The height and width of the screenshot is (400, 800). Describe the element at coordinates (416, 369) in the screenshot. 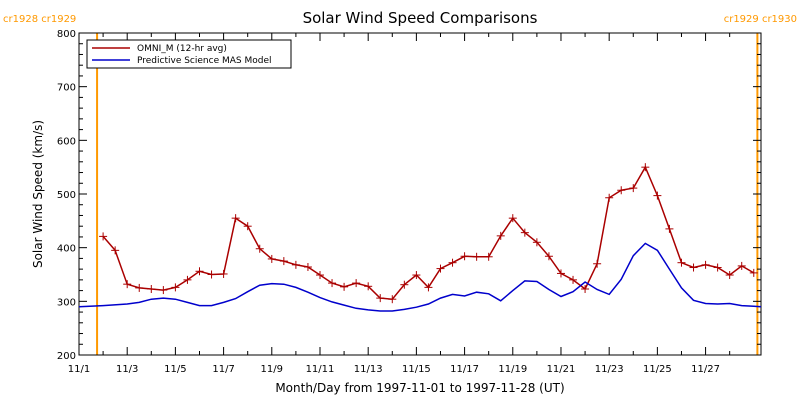

I see `x-tick-label: 11/15` at that location.